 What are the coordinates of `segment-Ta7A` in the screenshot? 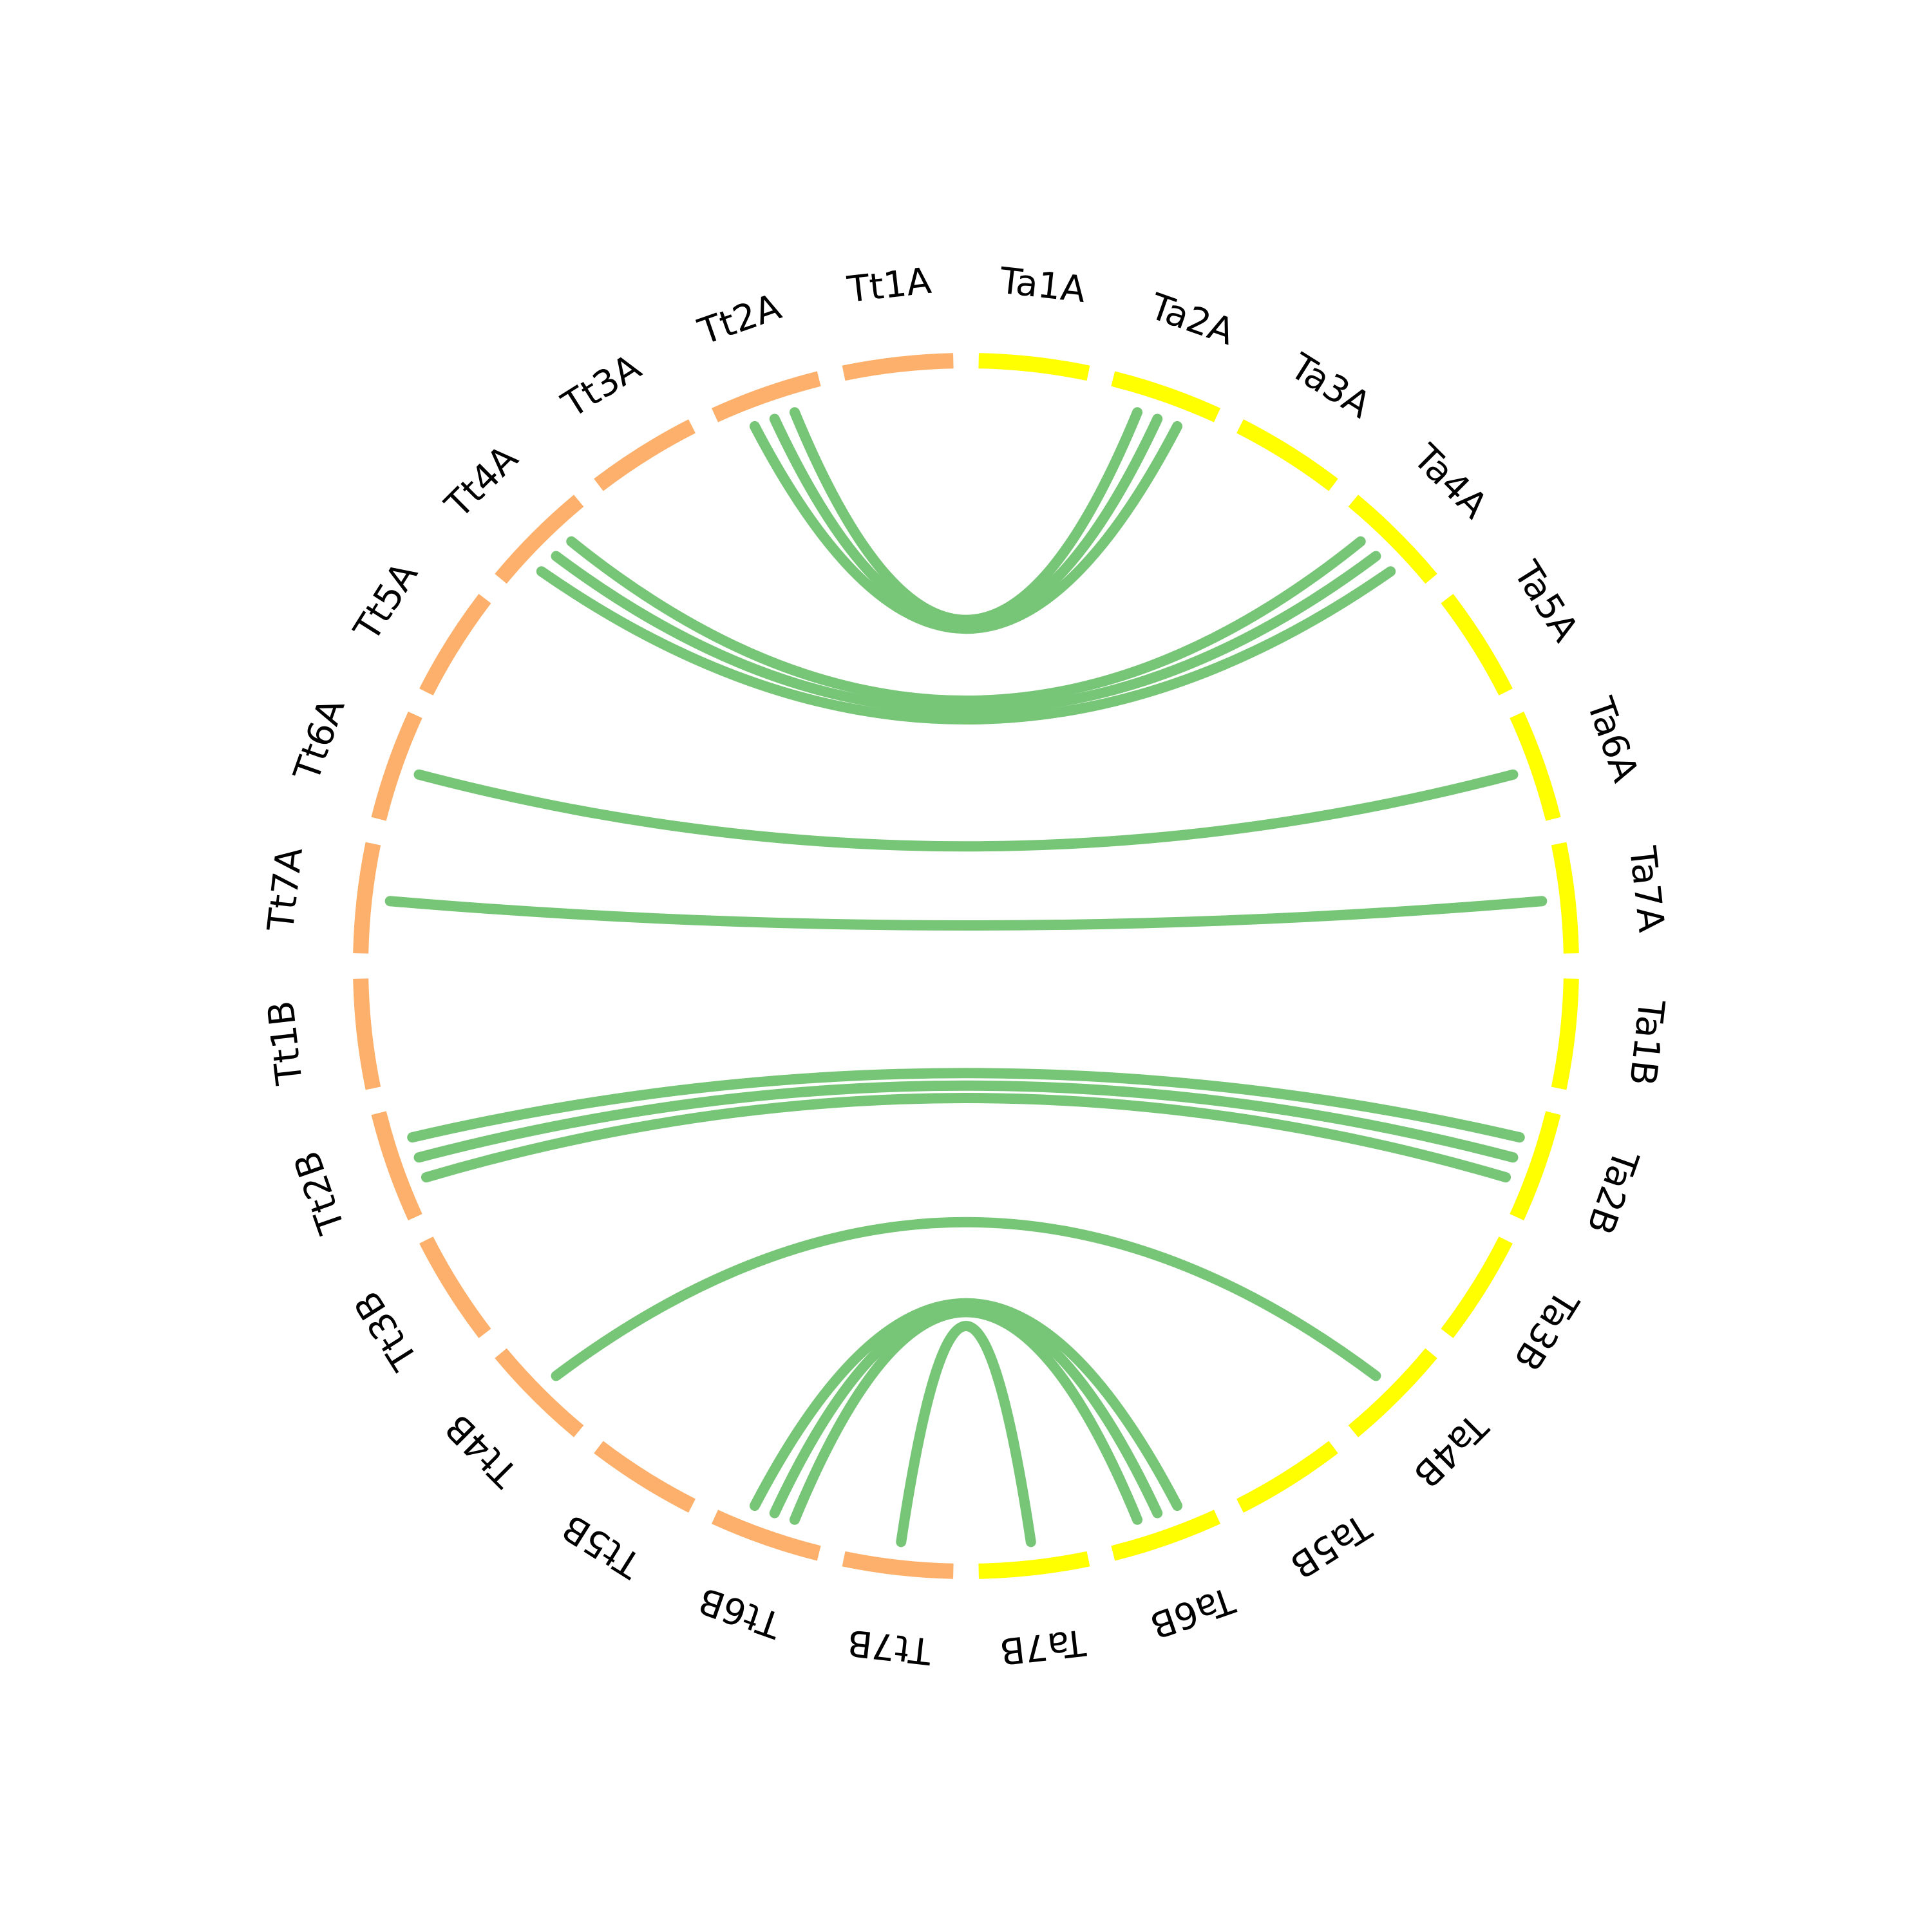 It's located at (1565, 898).